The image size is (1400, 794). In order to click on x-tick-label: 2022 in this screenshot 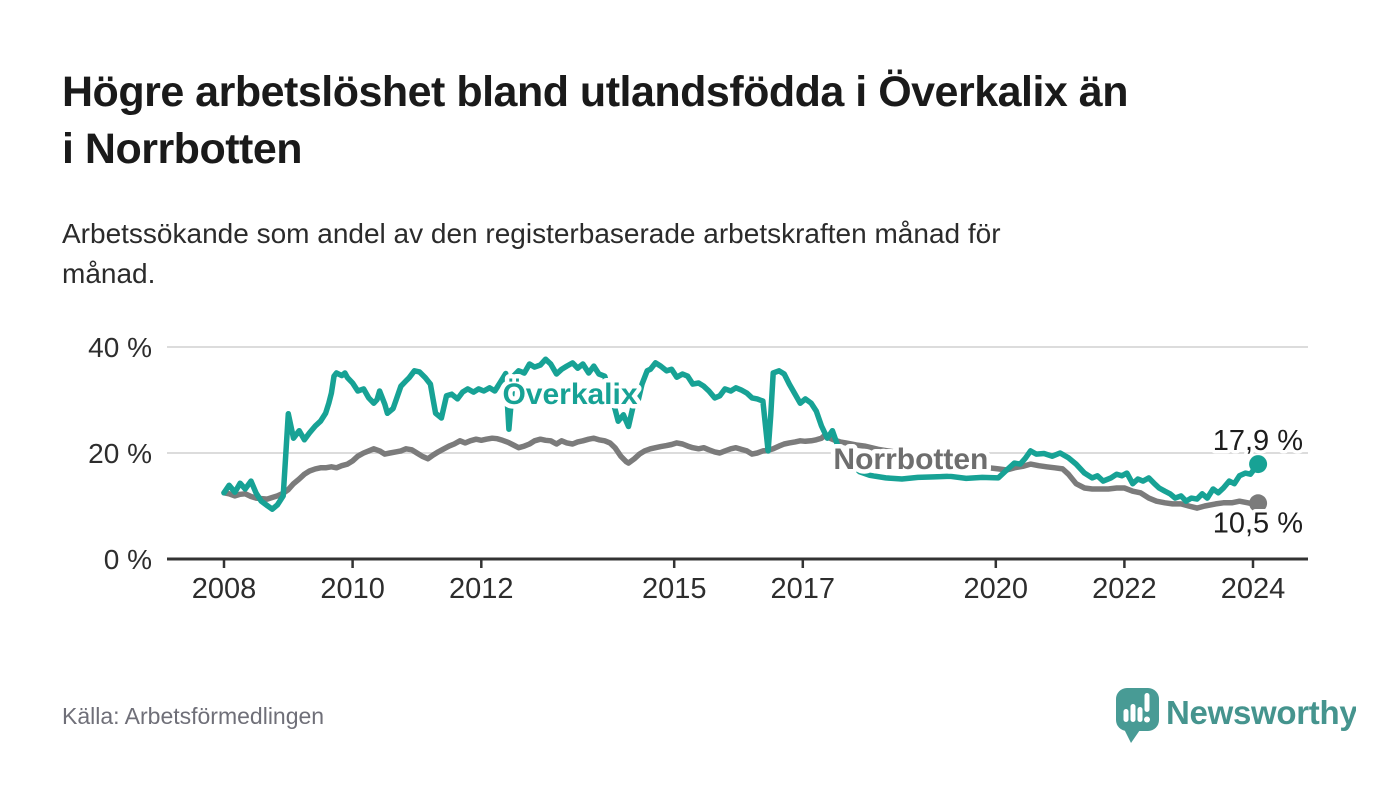, I will do `click(1124, 589)`.